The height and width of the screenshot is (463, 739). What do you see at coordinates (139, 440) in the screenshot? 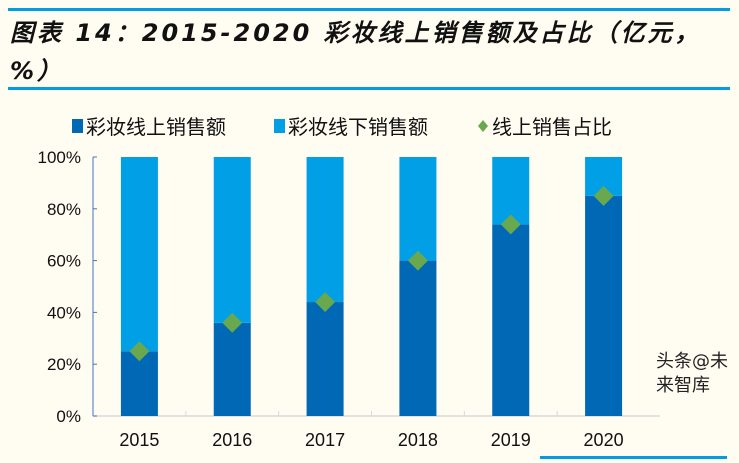
I see `x-tick-label: 2015` at bounding box center [139, 440].